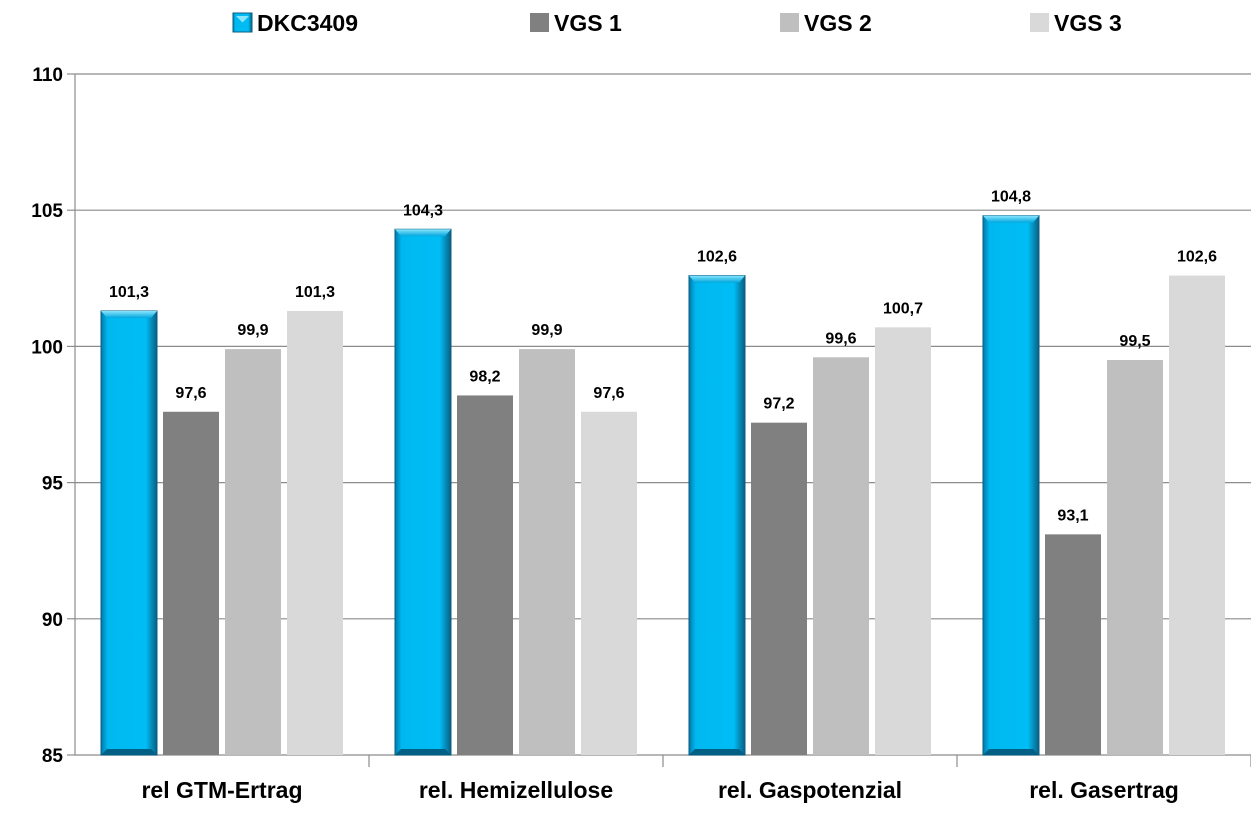 This screenshot has height=814, width=1251. Describe the element at coordinates (129, 292) in the screenshot. I see `data-label-dkc3409-rel-gtm-ertrag: 101,3` at that location.